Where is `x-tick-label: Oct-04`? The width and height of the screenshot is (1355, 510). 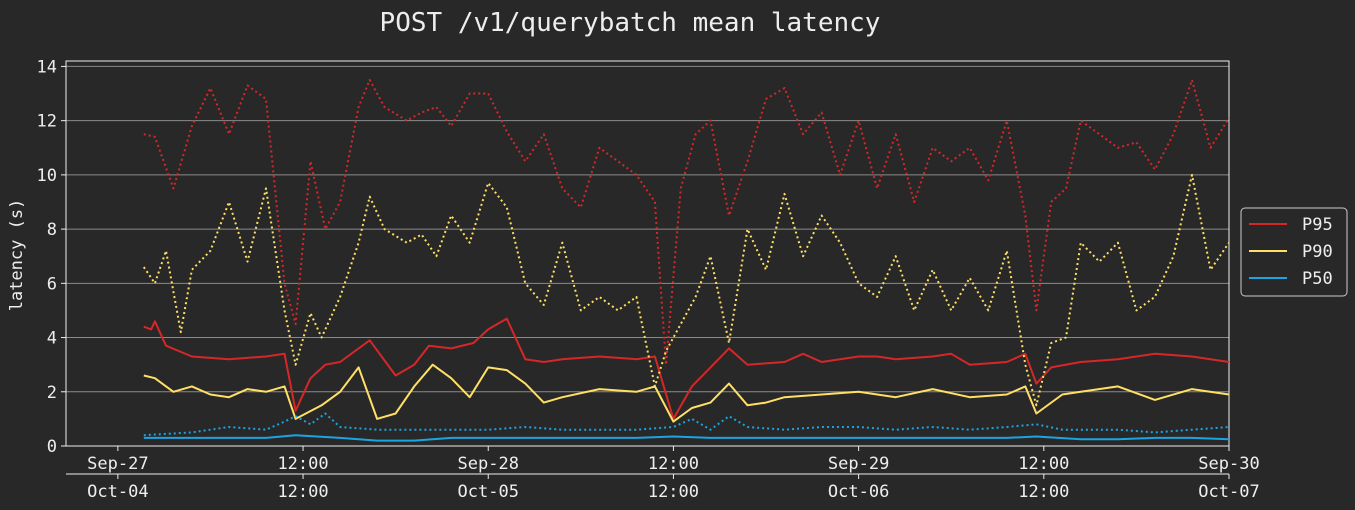
x-tick-label: Oct-04 is located at coordinates (117, 492).